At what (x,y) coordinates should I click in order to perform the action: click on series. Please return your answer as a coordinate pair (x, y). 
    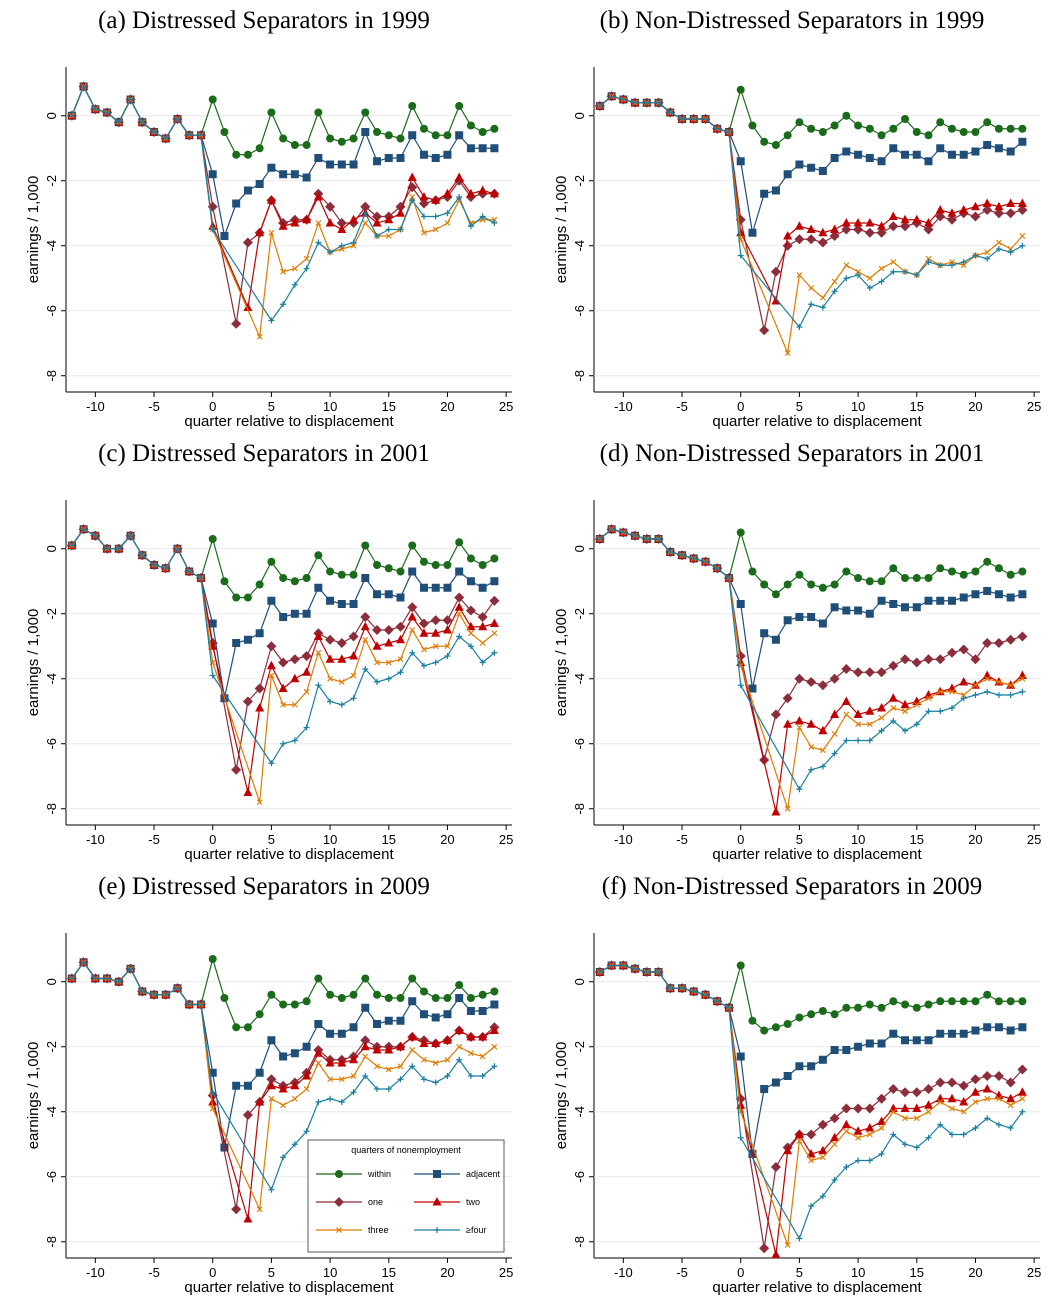
    Looking at the image, I should click on (811, 609).